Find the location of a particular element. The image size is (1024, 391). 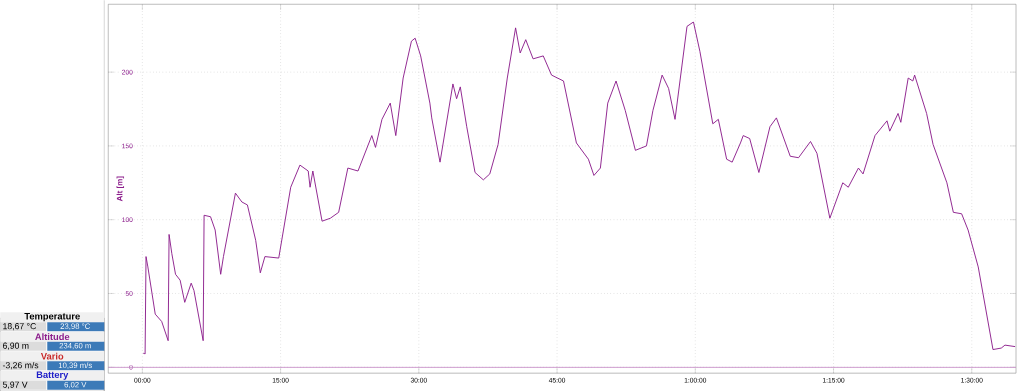

text: 18,67 °C is located at coordinates (19, 326).